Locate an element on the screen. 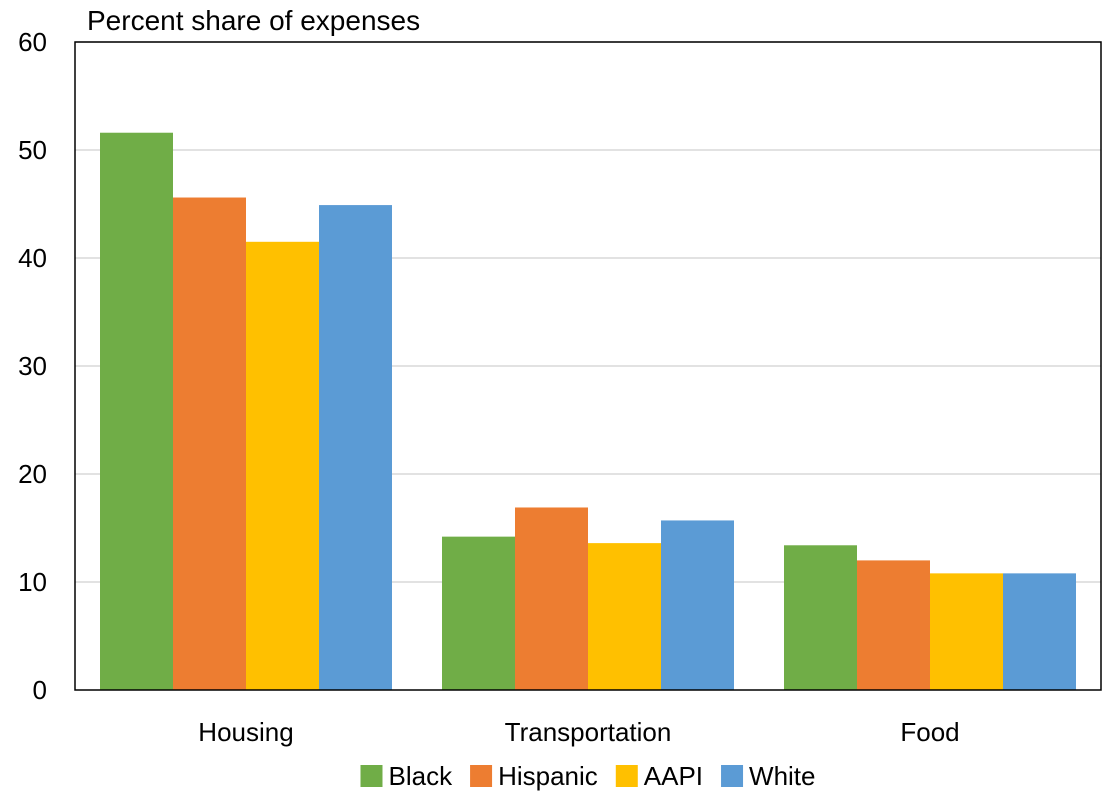  y-tick-label: 40 is located at coordinates (32, 258).